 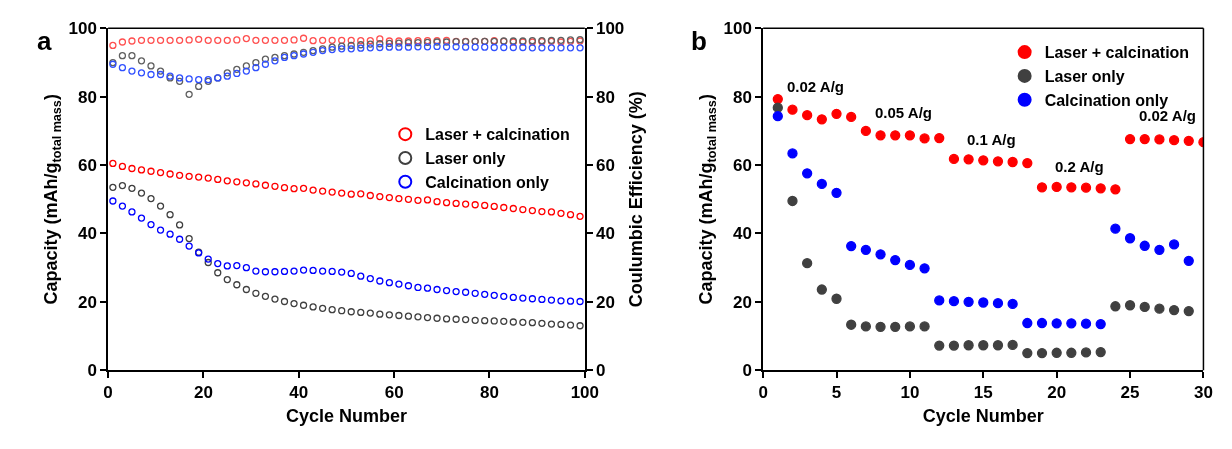 What do you see at coordinates (1130, 393) in the screenshot?
I see `x-tick-label: 25` at bounding box center [1130, 393].